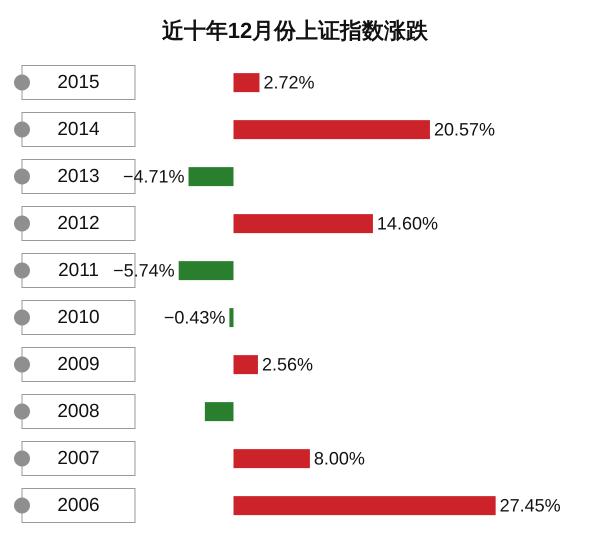 The height and width of the screenshot is (543, 590). Describe the element at coordinates (78, 317) in the screenshot. I see `y-tick-label: 2010` at that location.